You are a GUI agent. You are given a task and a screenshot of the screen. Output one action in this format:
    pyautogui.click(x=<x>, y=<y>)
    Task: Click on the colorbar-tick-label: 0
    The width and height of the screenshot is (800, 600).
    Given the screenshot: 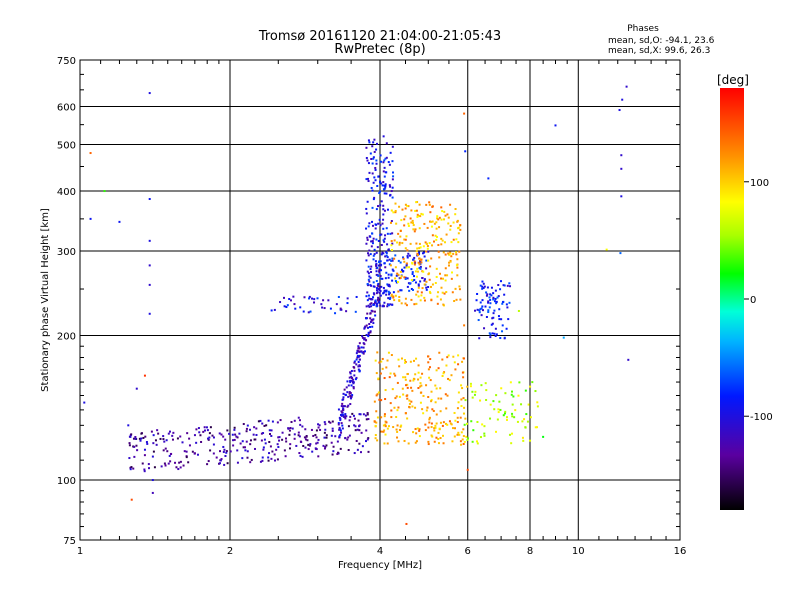 What is the action you would take?
    pyautogui.click(x=753, y=300)
    